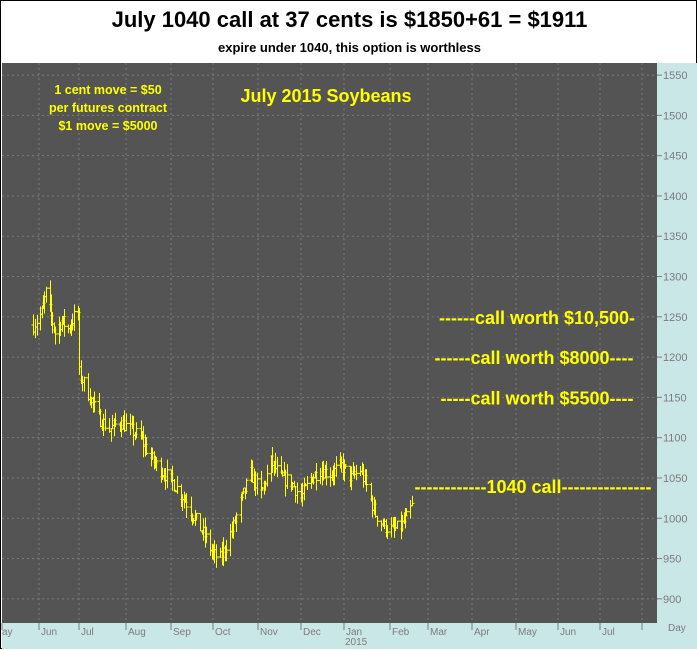 The width and height of the screenshot is (697, 650). Describe the element at coordinates (439, 632) in the screenshot. I see `x-tick-label: Mar` at that location.